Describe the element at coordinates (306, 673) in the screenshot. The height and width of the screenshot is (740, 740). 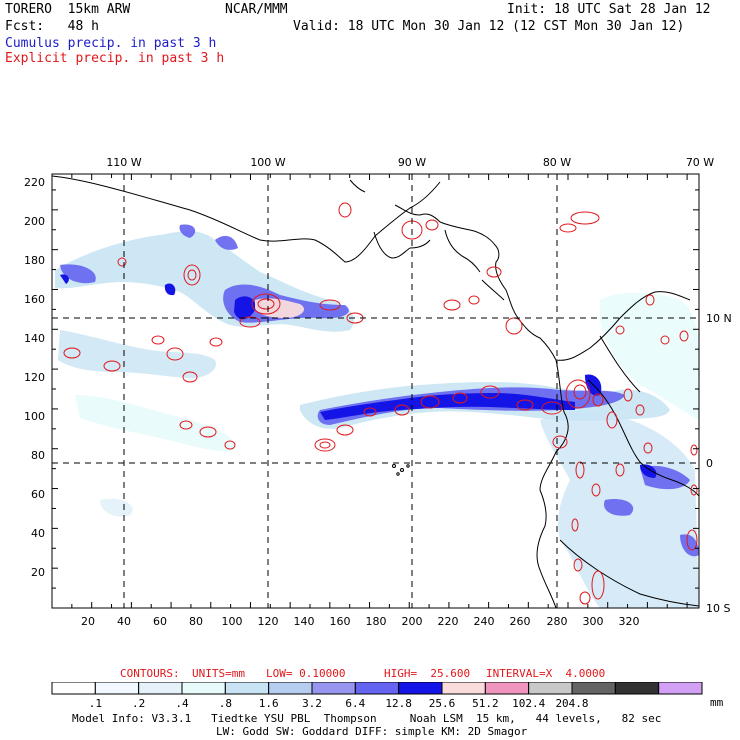
I see `contour-low: LOW= 0.10000` at that location.